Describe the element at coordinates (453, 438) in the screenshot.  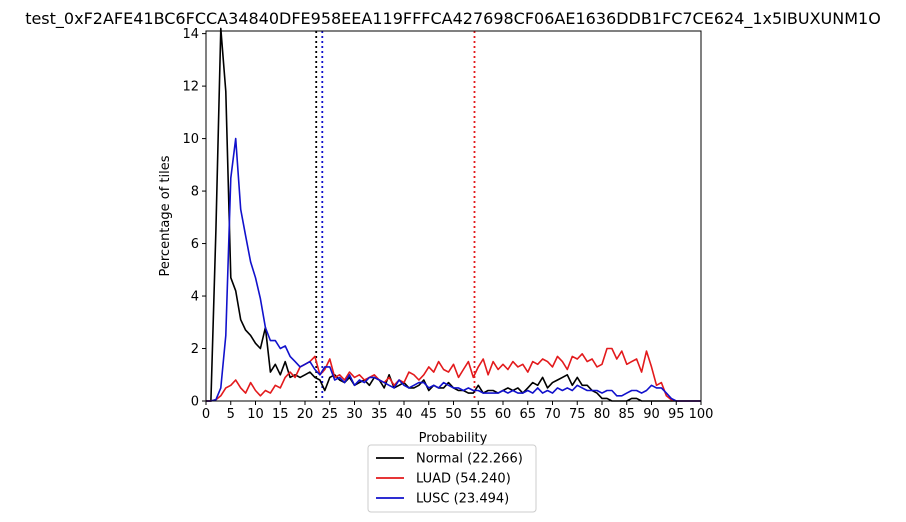
I see `x-axis-label: Probability` at that location.